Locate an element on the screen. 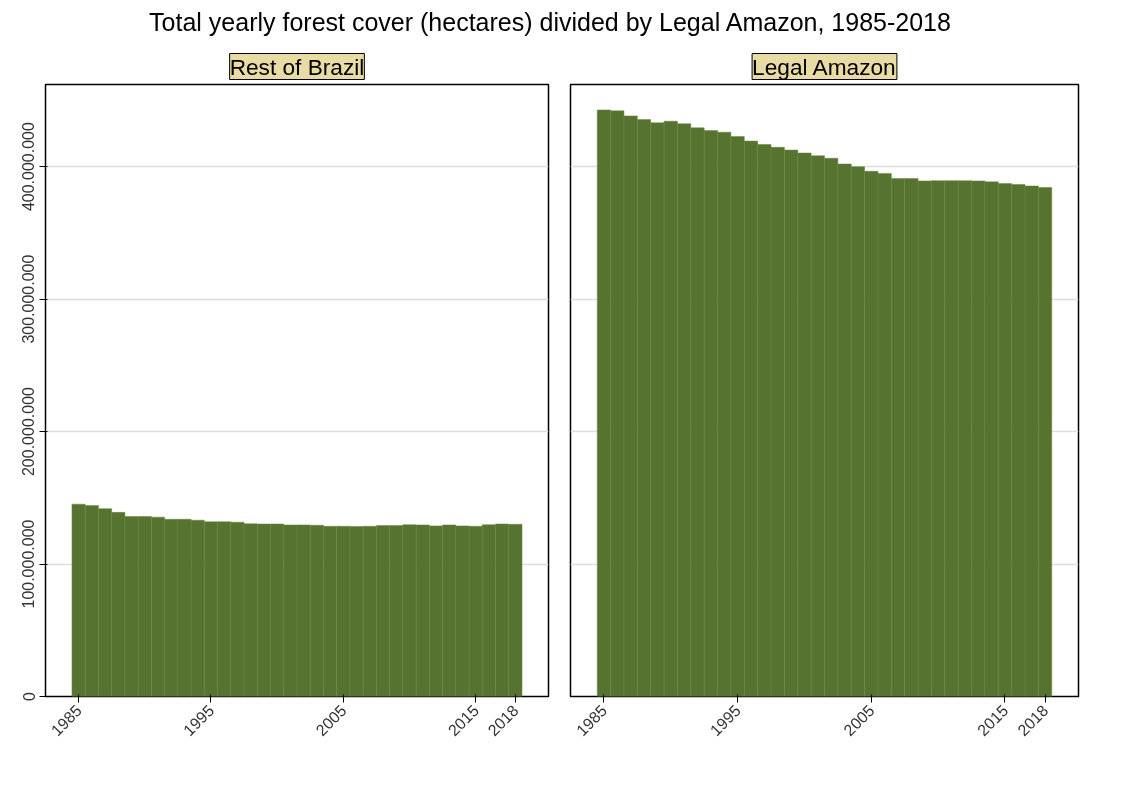  y-tick-label: 100.000.000 is located at coordinates (29, 564).